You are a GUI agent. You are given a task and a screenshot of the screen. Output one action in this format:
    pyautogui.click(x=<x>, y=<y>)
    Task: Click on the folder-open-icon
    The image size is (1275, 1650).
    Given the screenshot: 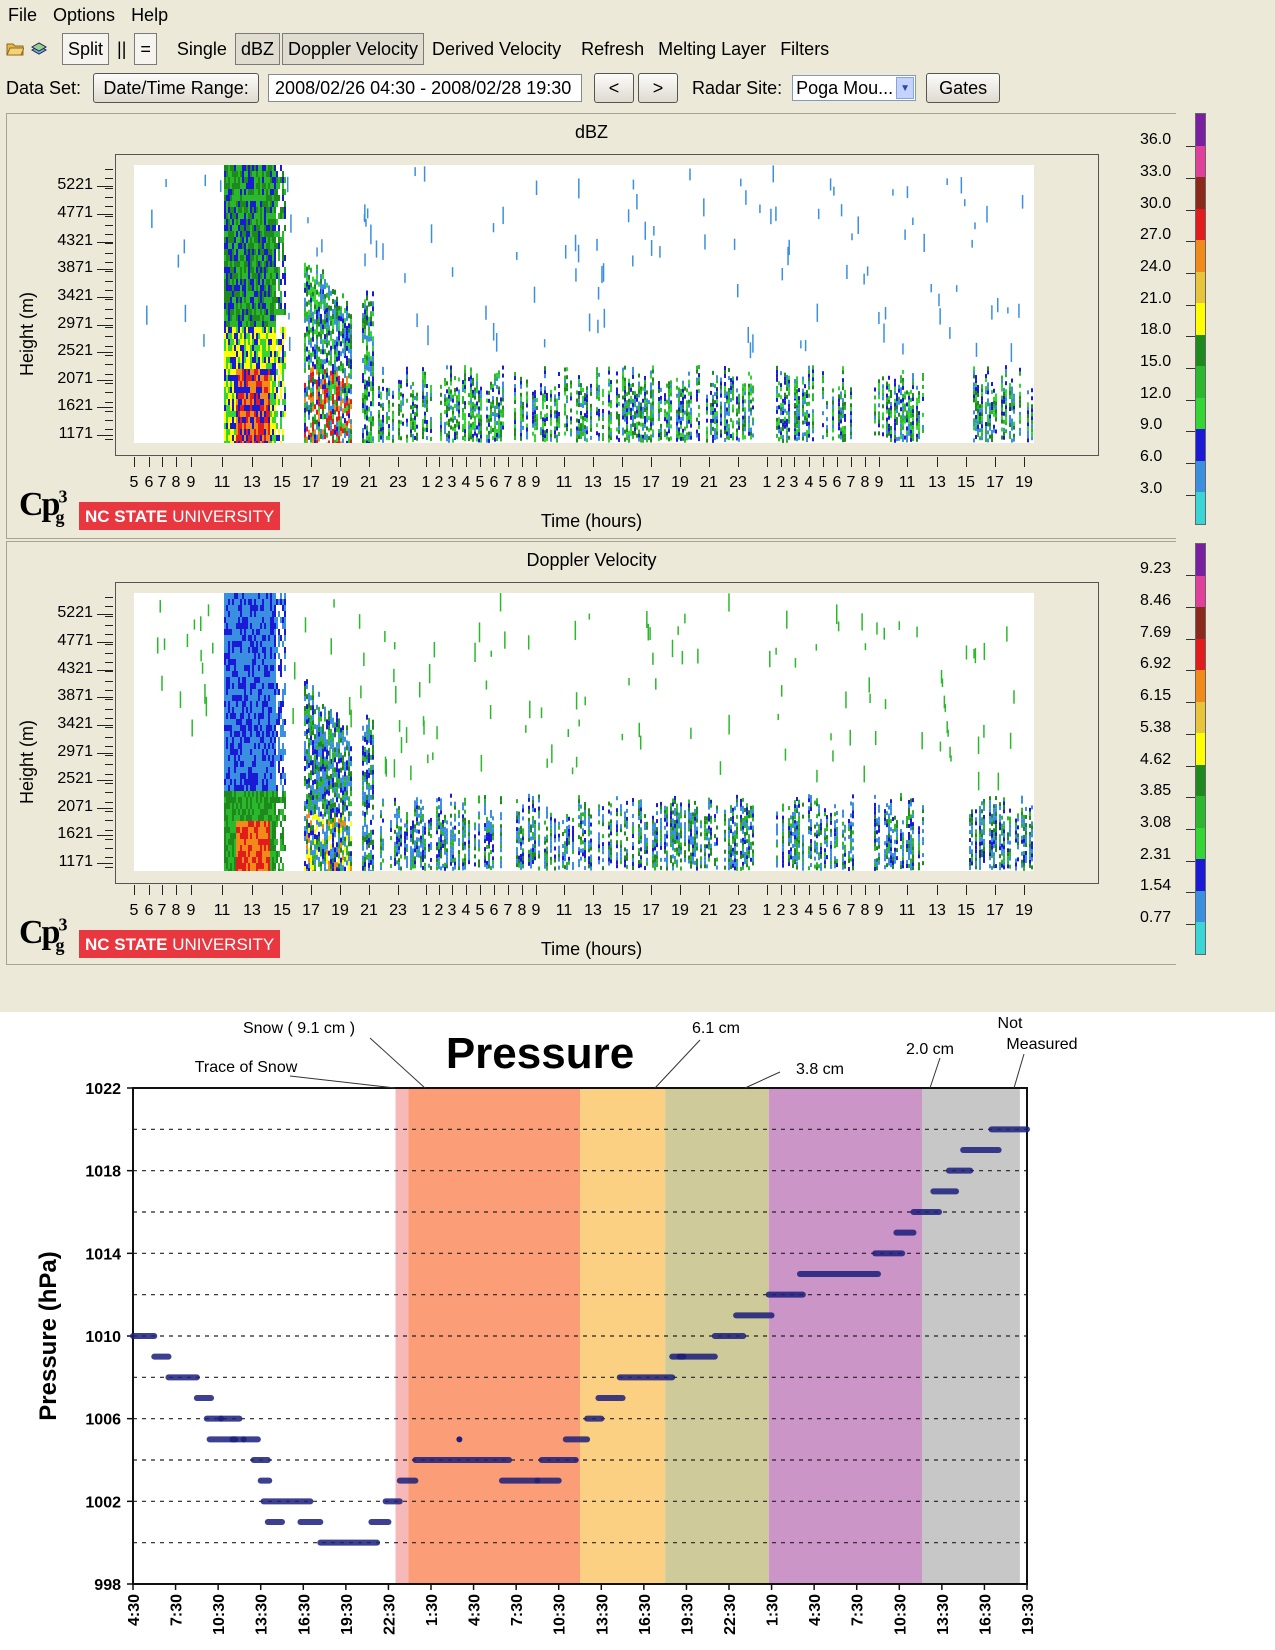 What is the action you would take?
    pyautogui.click(x=15, y=49)
    